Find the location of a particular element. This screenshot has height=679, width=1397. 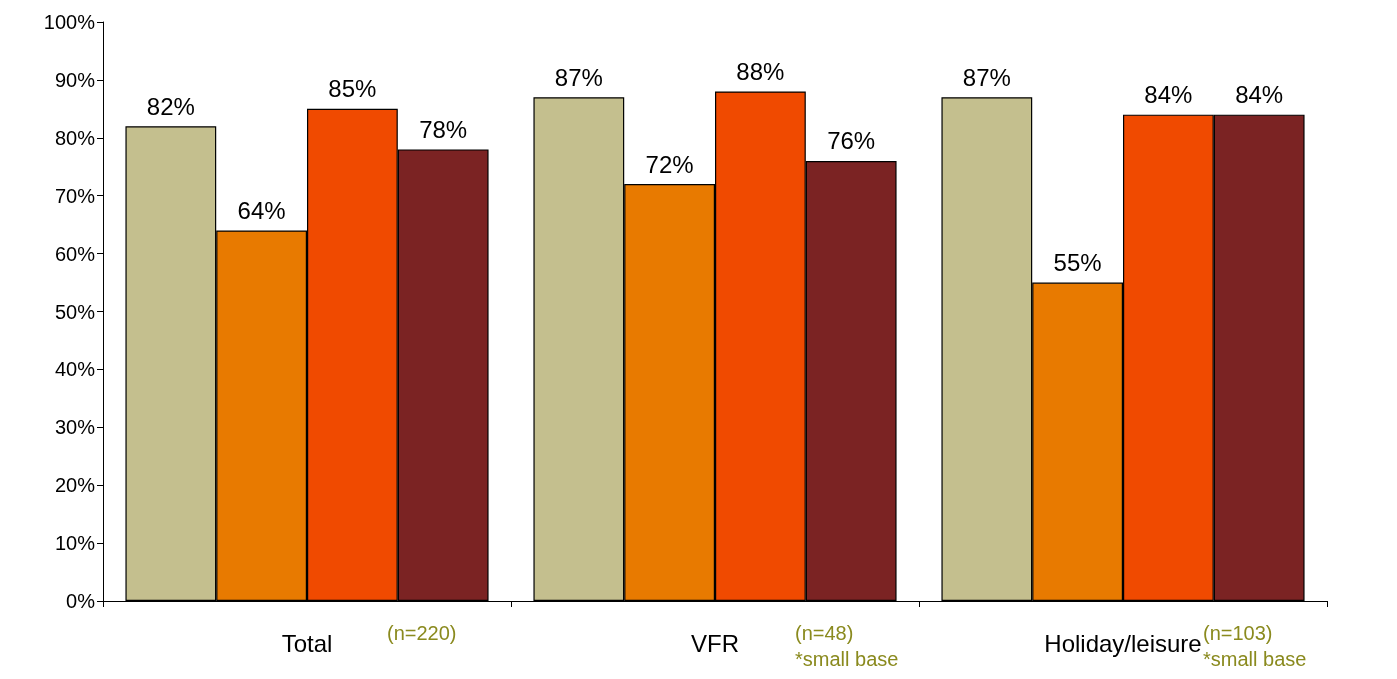

y-tick-label: 60% is located at coordinates (75, 253).